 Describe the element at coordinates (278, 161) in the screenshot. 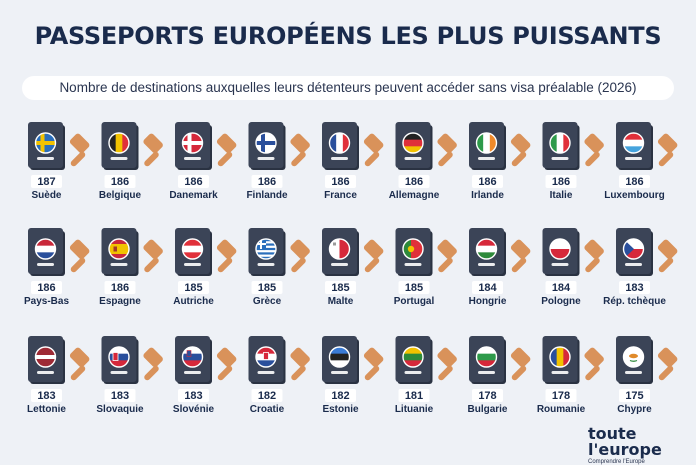

I see `passport-finland: 186 Finlande` at that location.